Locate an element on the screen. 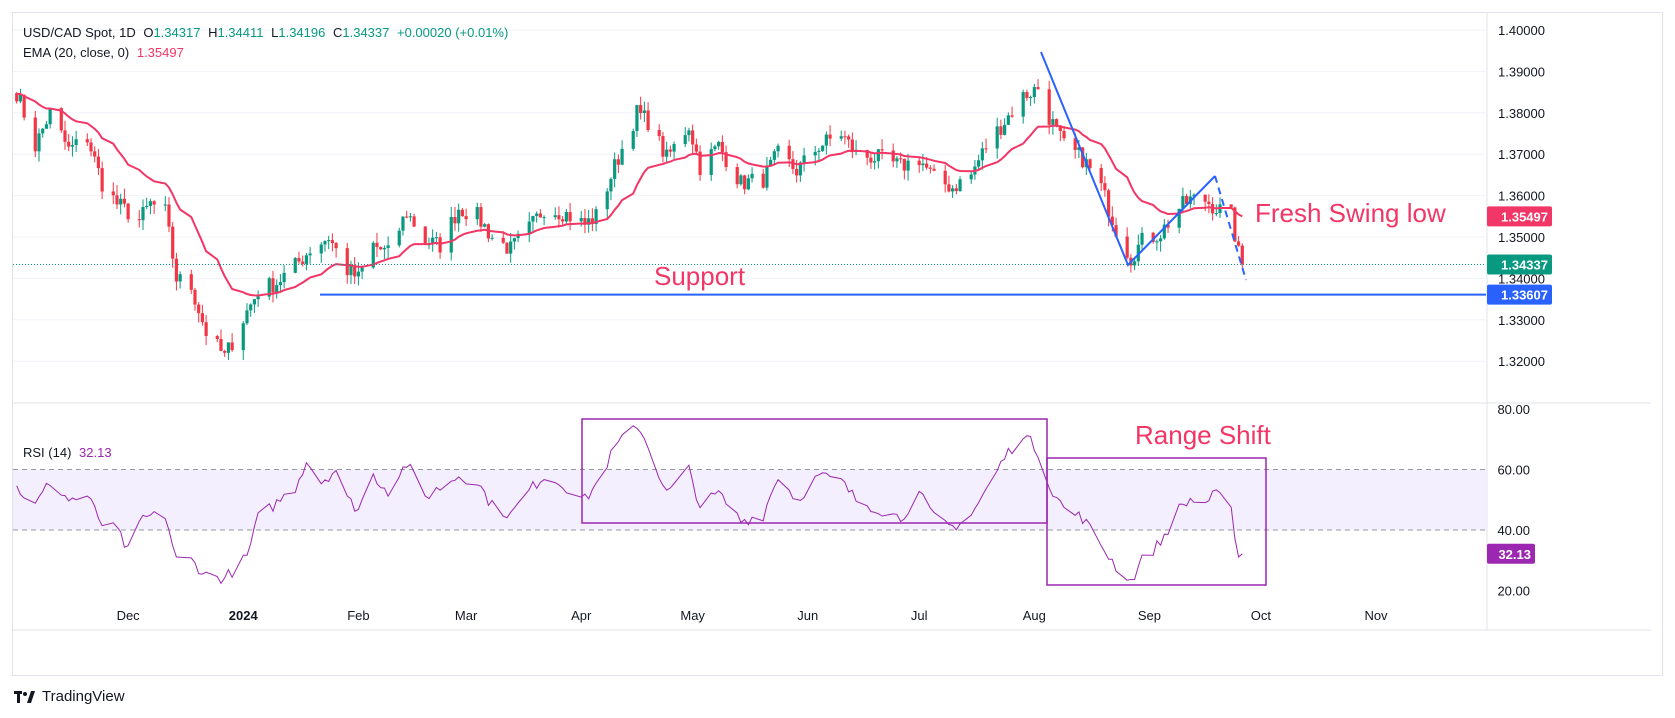 This screenshot has width=1675, height=718. close-value: 1.34337 is located at coordinates (366, 32).